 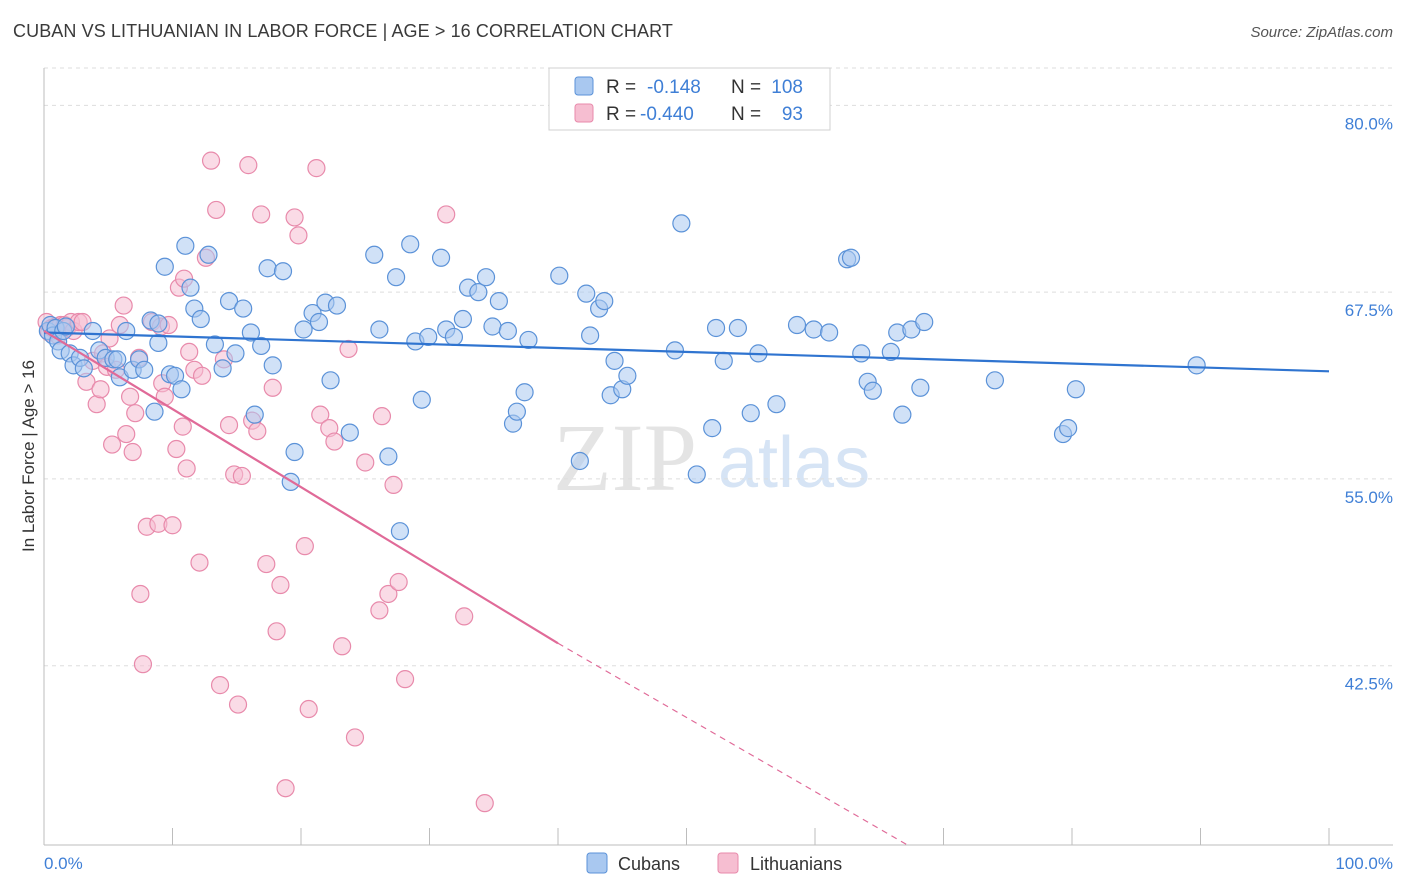 What do you see at coordinates (1321, 32) in the screenshot?
I see `source-label: Source: ZipAtlas.com` at bounding box center [1321, 32].